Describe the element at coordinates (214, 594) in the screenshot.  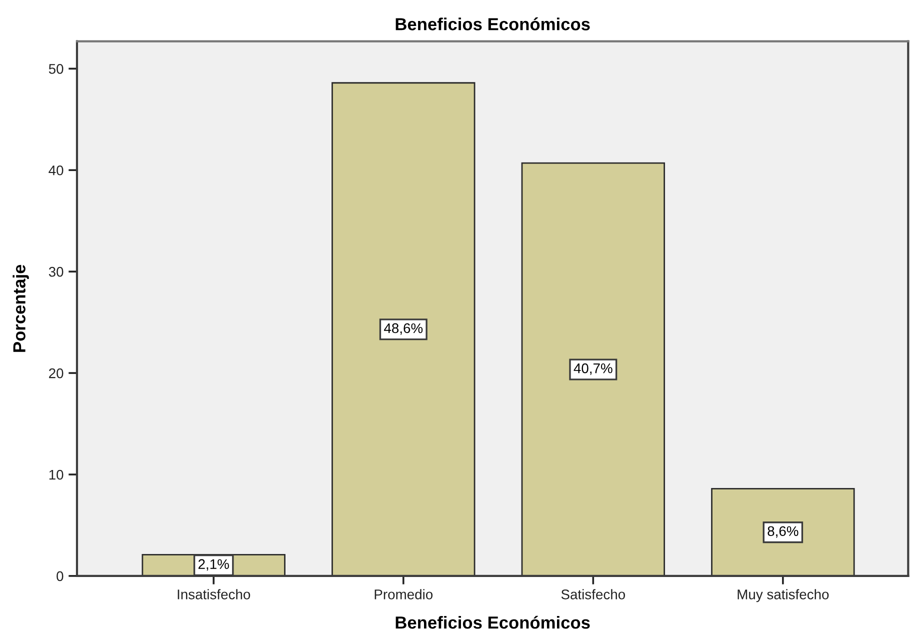
I see `x-tick-label: Insatisfecho` at that location.